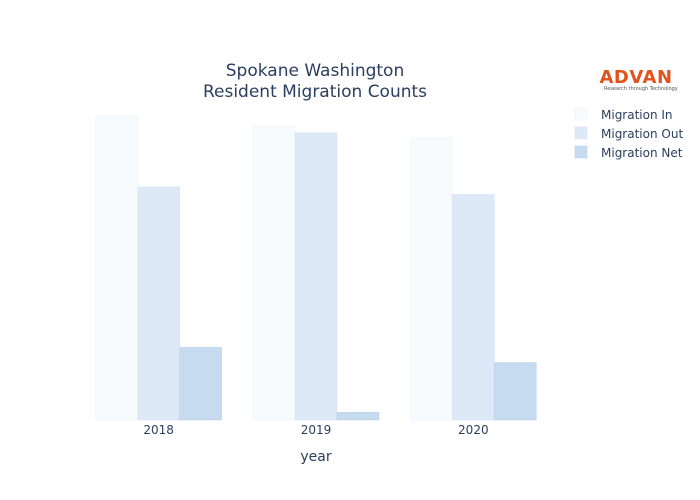  Describe the element at coordinates (116, 268) in the screenshot. I see `bar-migration-in-2018` at that location.